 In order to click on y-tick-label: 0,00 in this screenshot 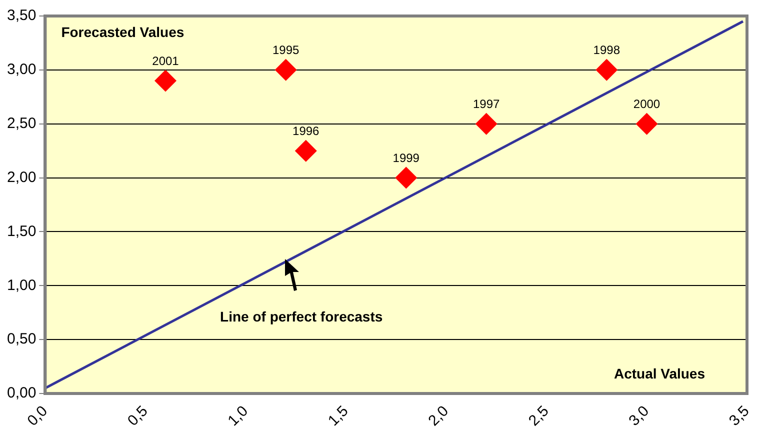, I will do `click(21, 393)`.